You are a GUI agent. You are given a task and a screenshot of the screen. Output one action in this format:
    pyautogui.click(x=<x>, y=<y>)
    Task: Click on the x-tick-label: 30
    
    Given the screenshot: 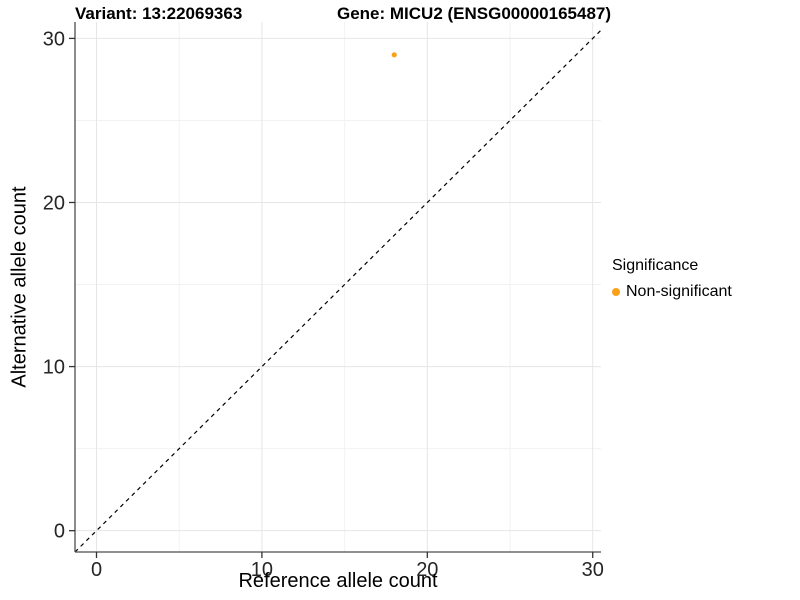 What is the action you would take?
    pyautogui.click(x=593, y=570)
    